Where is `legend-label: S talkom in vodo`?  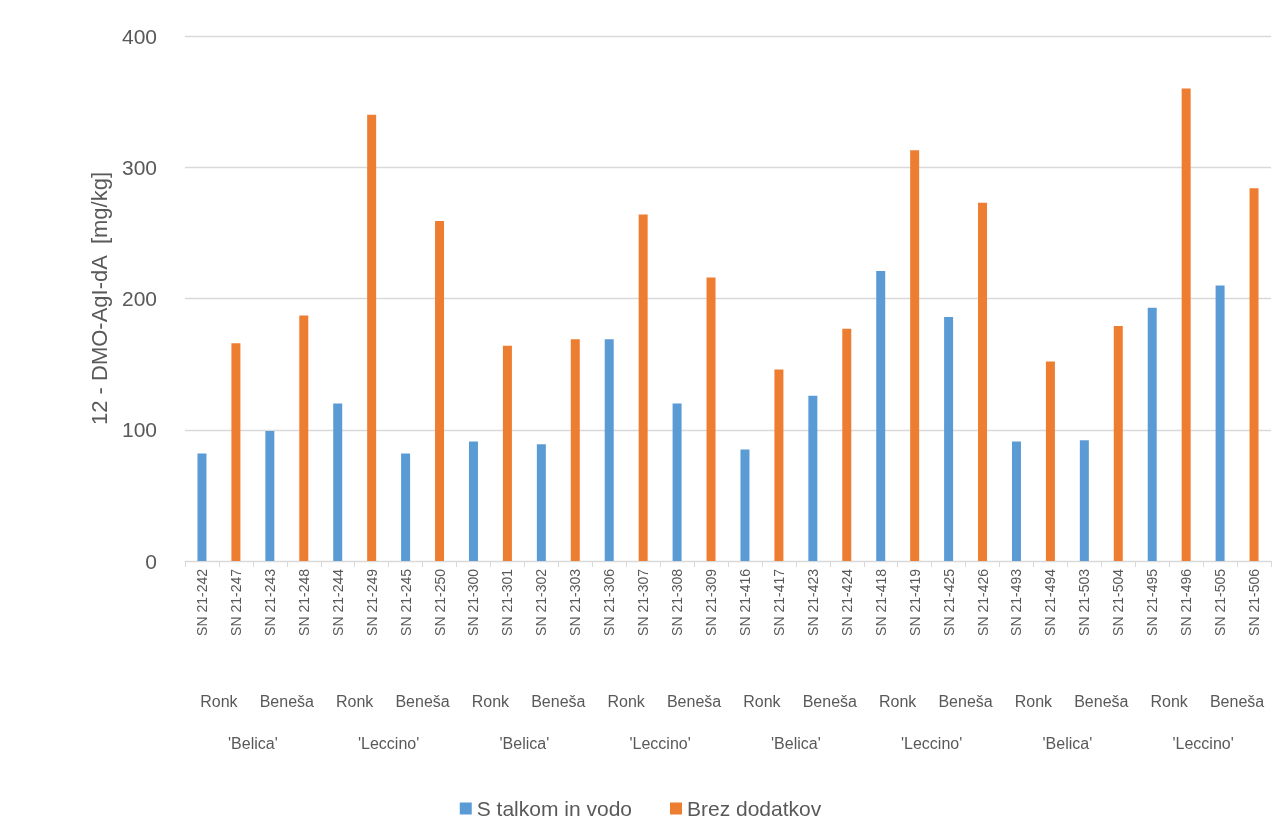 legend-label: S talkom in vodo is located at coordinates (554, 808).